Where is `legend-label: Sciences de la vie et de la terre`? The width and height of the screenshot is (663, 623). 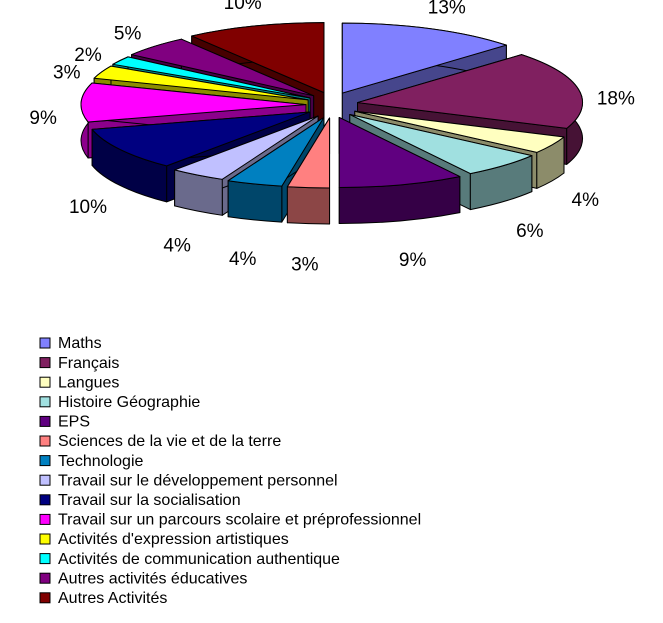 legend-label: Sciences de la vie et de la terre is located at coordinates (169, 441).